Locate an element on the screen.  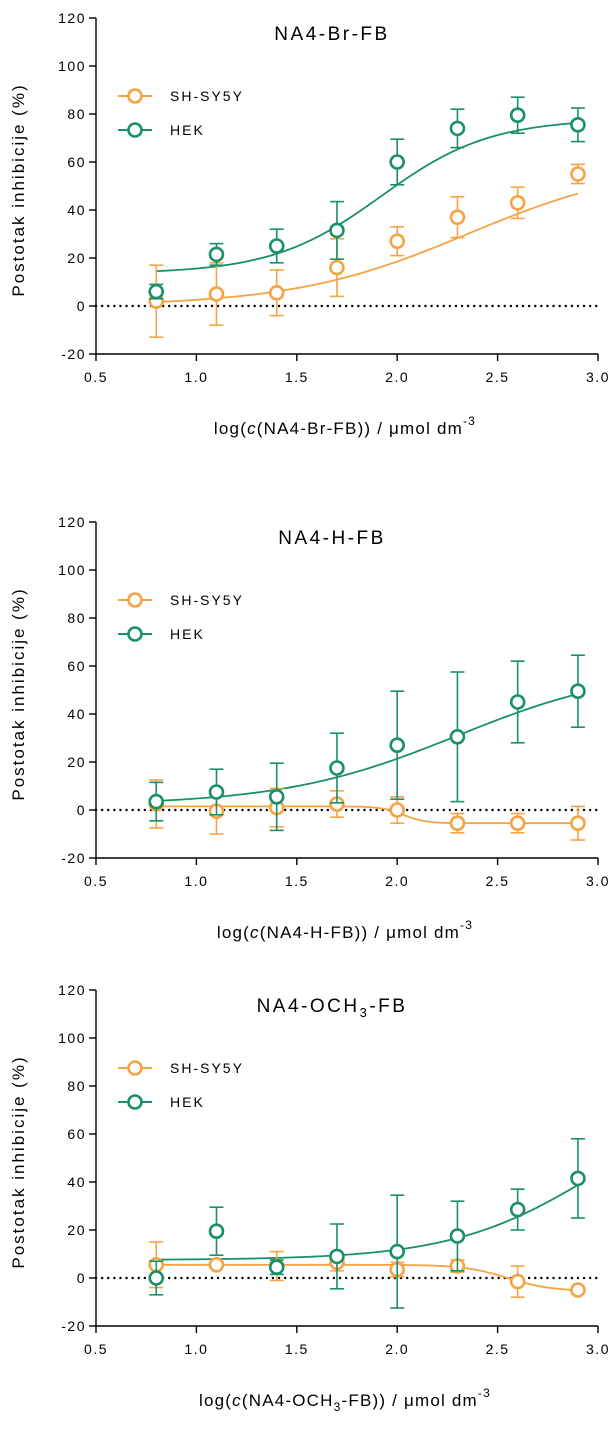
c1.xlabel-end: )) / μmol dm is located at coordinates (410, 428).